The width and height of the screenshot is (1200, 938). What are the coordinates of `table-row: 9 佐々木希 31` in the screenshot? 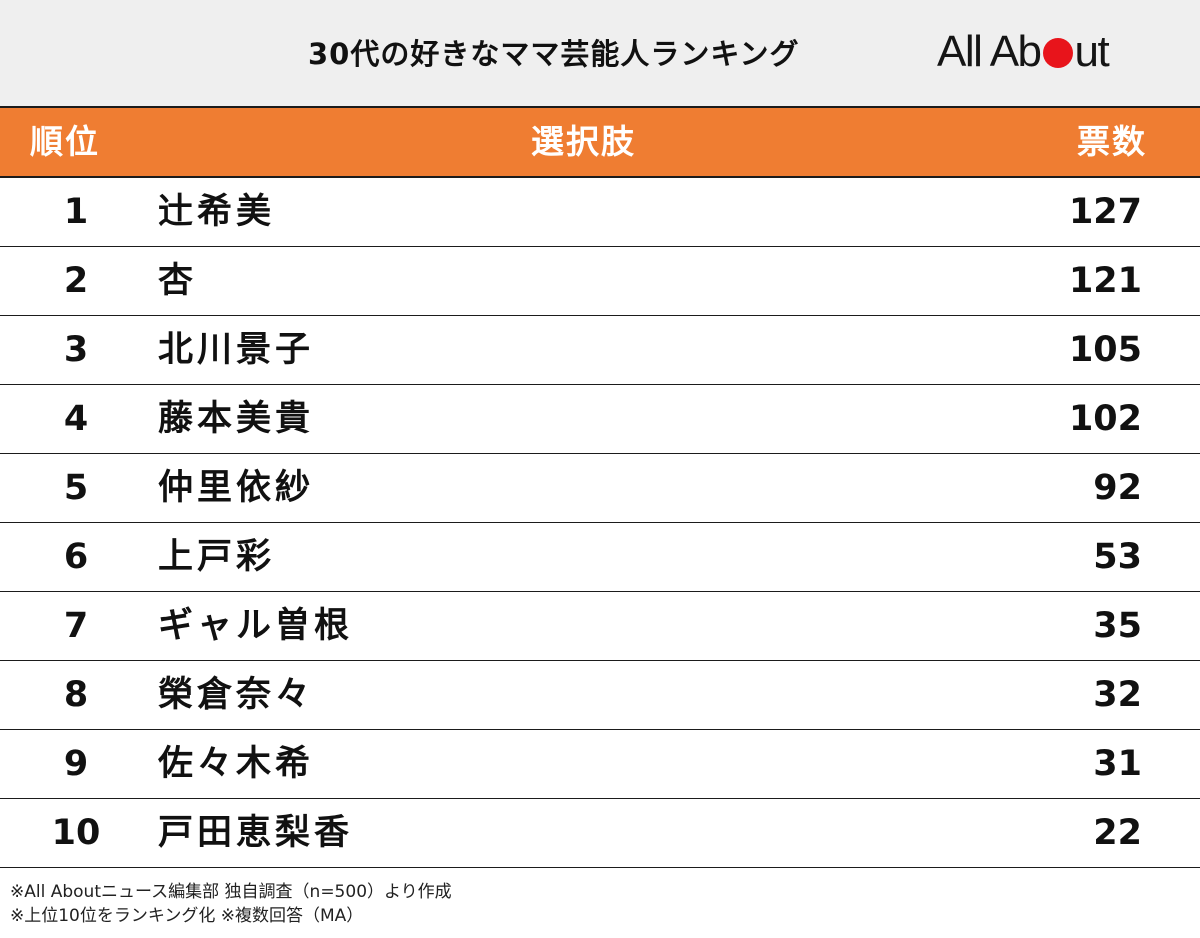 It's located at (600, 764).